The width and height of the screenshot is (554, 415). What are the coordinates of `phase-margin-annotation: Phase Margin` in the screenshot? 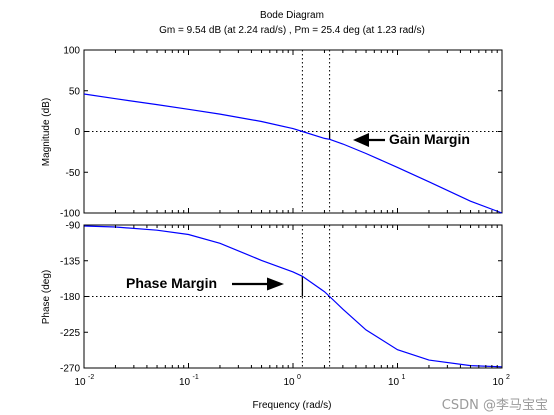 It's located at (205, 283).